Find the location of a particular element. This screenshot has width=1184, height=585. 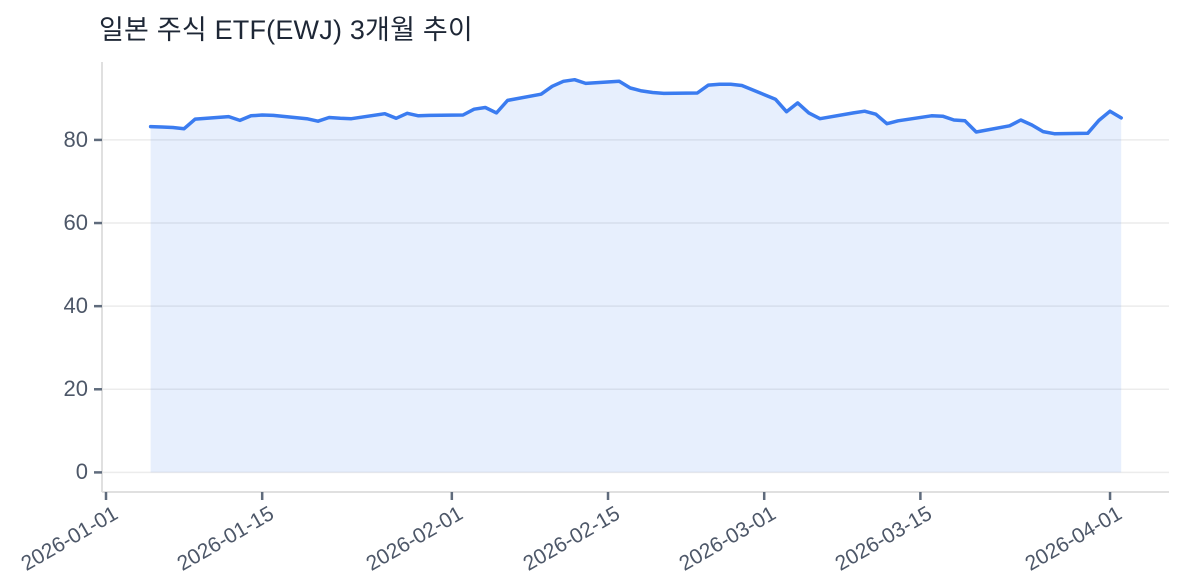

chart-title: 일본 주식 ETF(EWJ) 3개월 추이 is located at coordinates (286, 30).